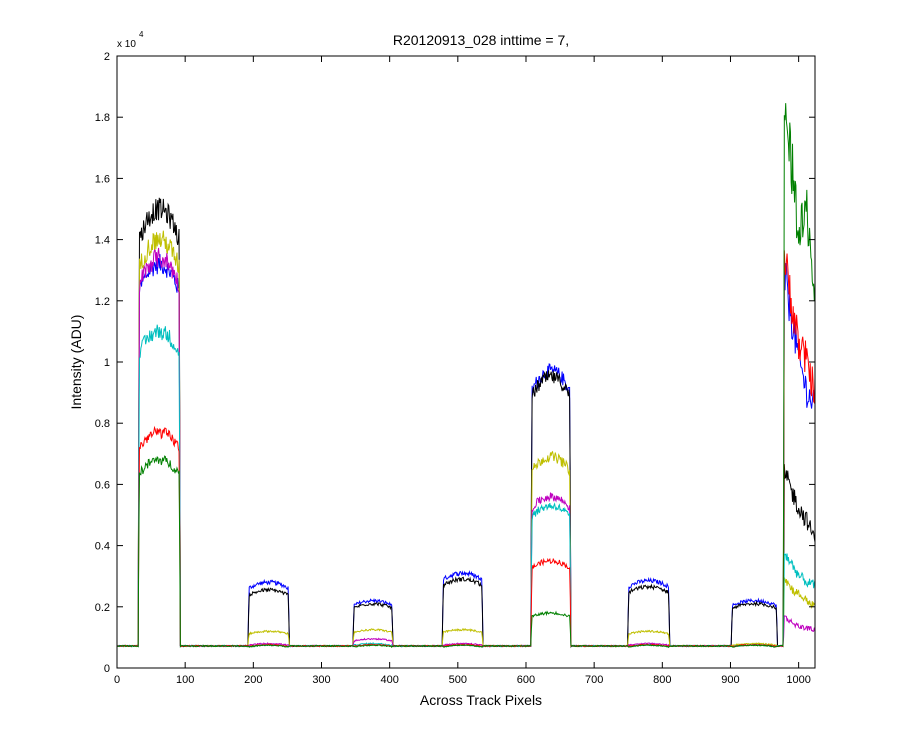  I want to click on y-tick-label: 0.6, so click(102, 485).